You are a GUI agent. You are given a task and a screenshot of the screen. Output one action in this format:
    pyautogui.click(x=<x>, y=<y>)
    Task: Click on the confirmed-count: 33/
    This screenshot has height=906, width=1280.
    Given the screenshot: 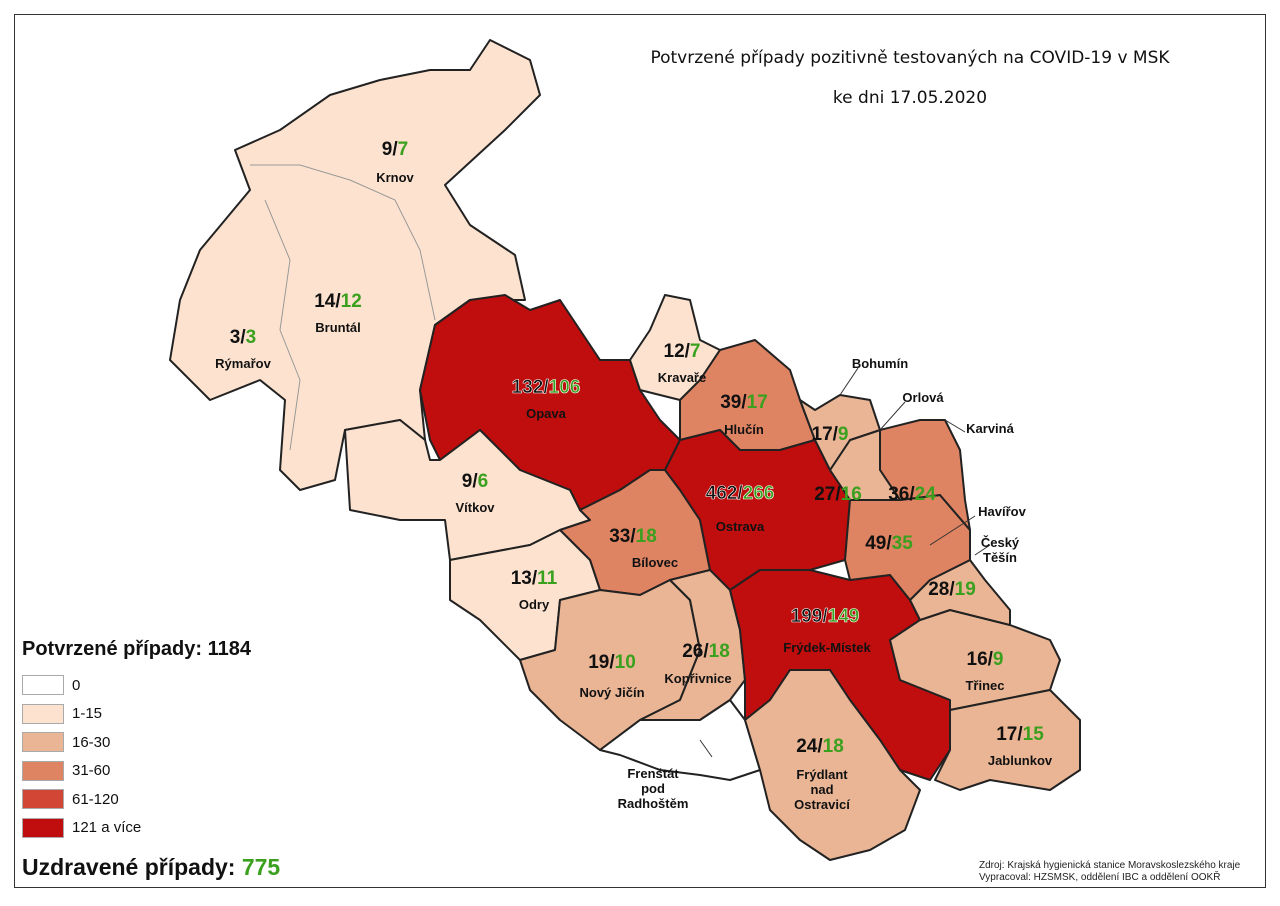 What is the action you would take?
    pyautogui.click(x=622, y=536)
    